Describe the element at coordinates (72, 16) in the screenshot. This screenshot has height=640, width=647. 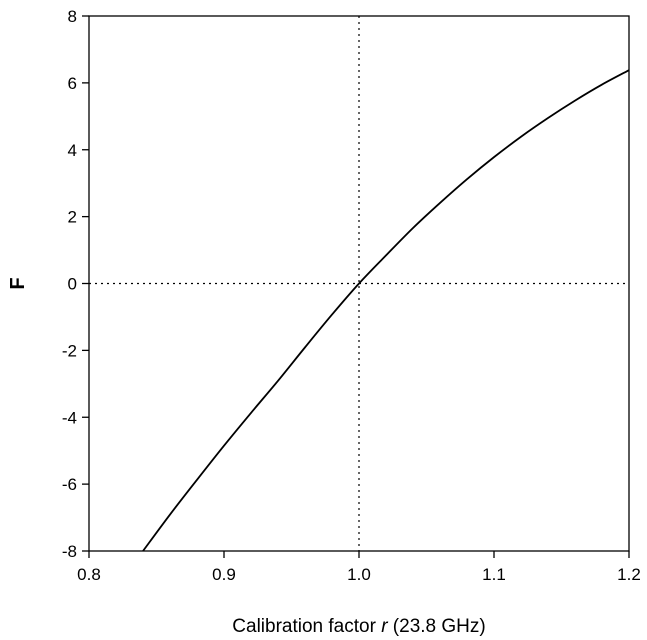
I see `y-tick-label: 8` at that location.